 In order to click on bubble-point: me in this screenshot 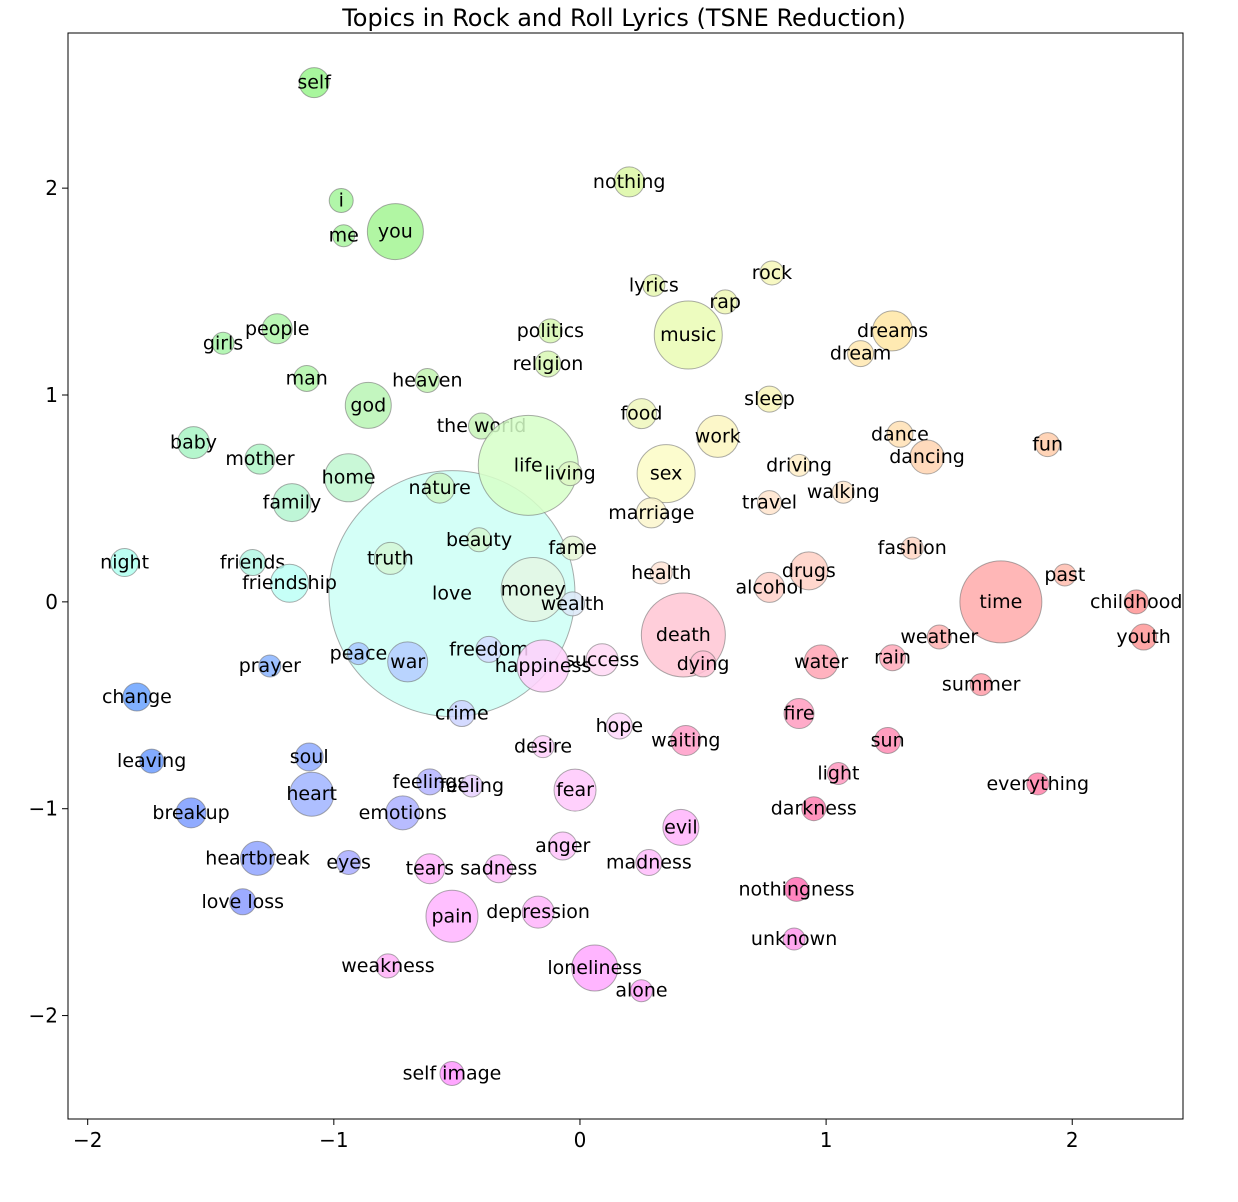, I will do `click(344, 236)`.